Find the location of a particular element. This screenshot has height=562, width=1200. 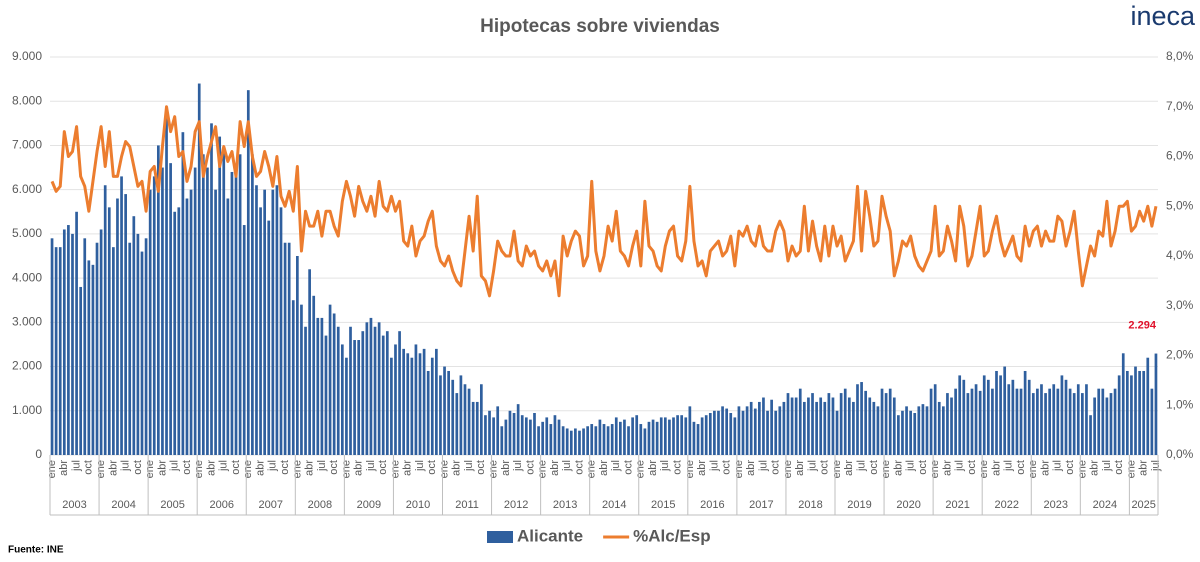

y2-tick-label: 8,0% is located at coordinates (1180, 56).